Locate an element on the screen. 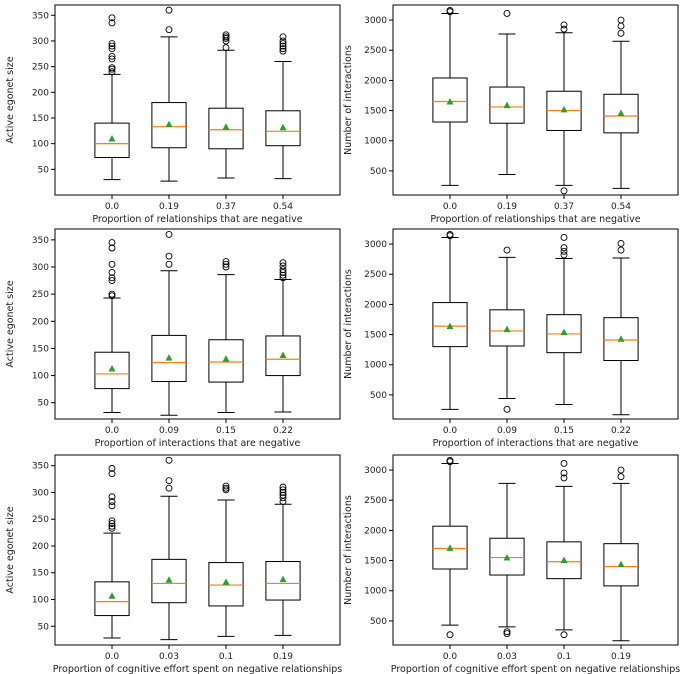 The image size is (685, 674). x-tick-label: 0.37 is located at coordinates (564, 207).